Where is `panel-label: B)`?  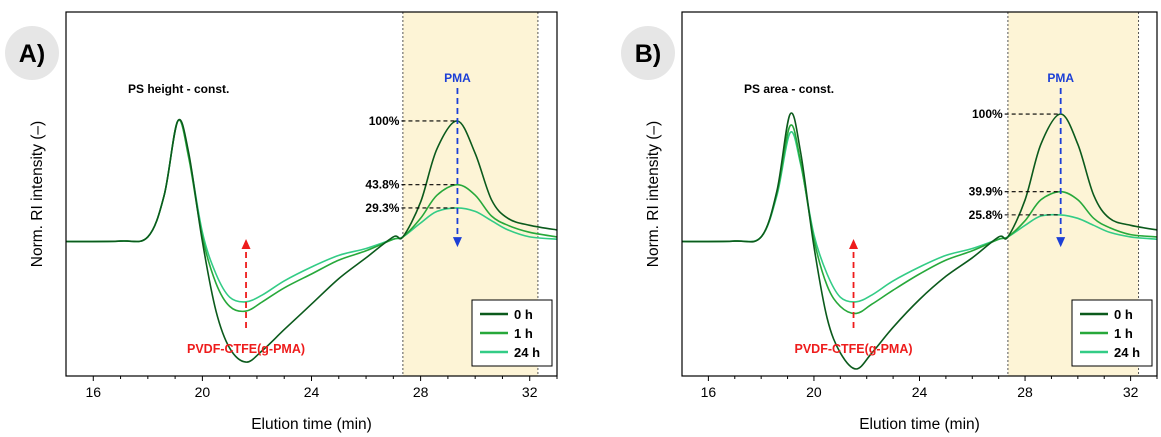
panel-label: B) is located at coordinates (648, 54).